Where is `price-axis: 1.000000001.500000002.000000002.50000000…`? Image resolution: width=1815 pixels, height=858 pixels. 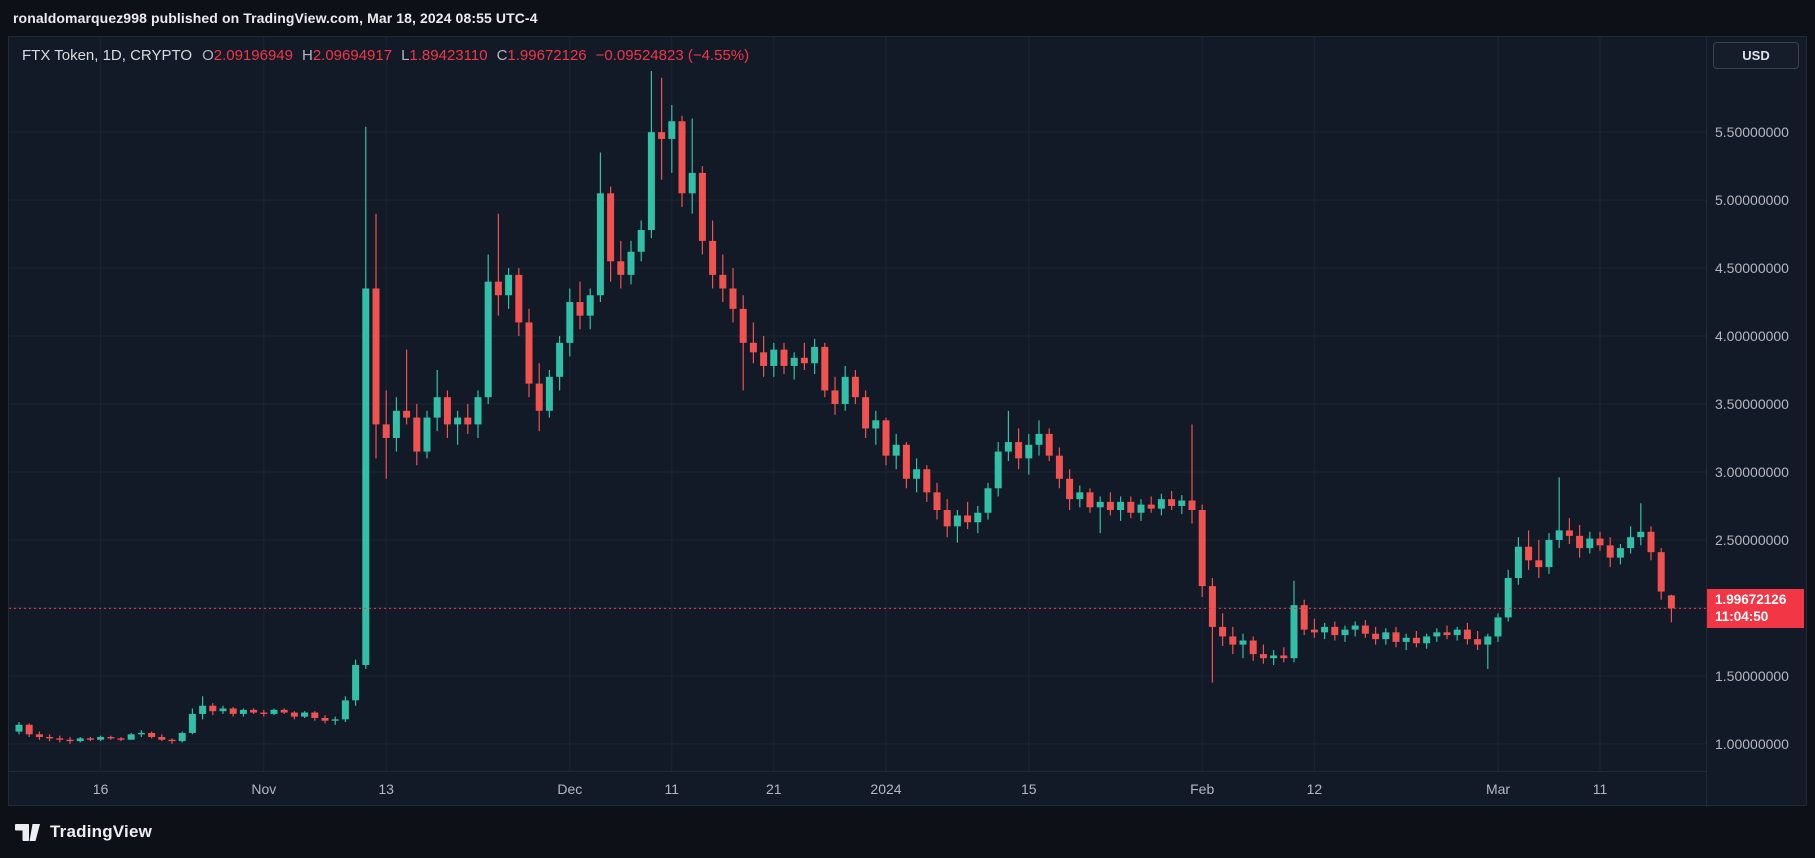
price-axis: 1.000000001.500000002.000000002.50000000… is located at coordinates (1756, 422).